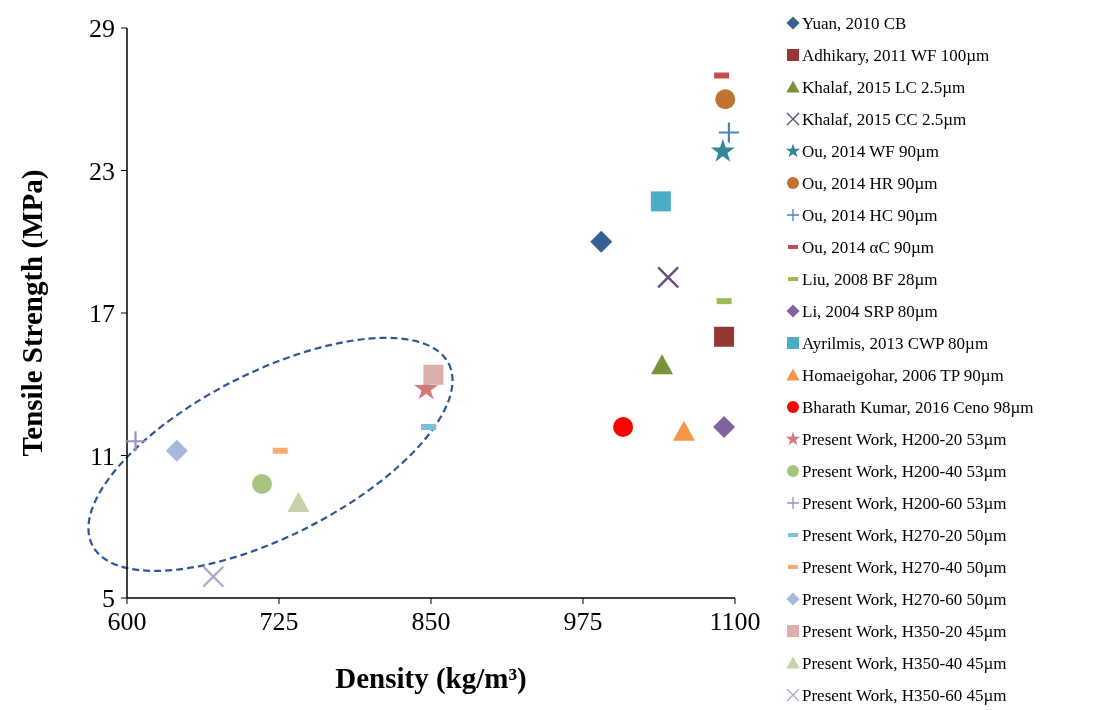 This screenshot has height=710, width=1096. Describe the element at coordinates (904, 471) in the screenshot. I see `legend-label: Present Work, H200-40 53µm` at that location.